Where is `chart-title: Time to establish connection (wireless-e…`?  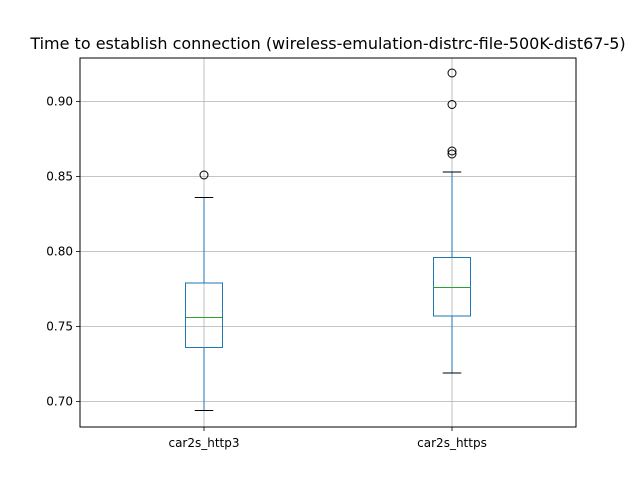
chart-title: Time to establish connection (wireless-e… is located at coordinates (327, 43).